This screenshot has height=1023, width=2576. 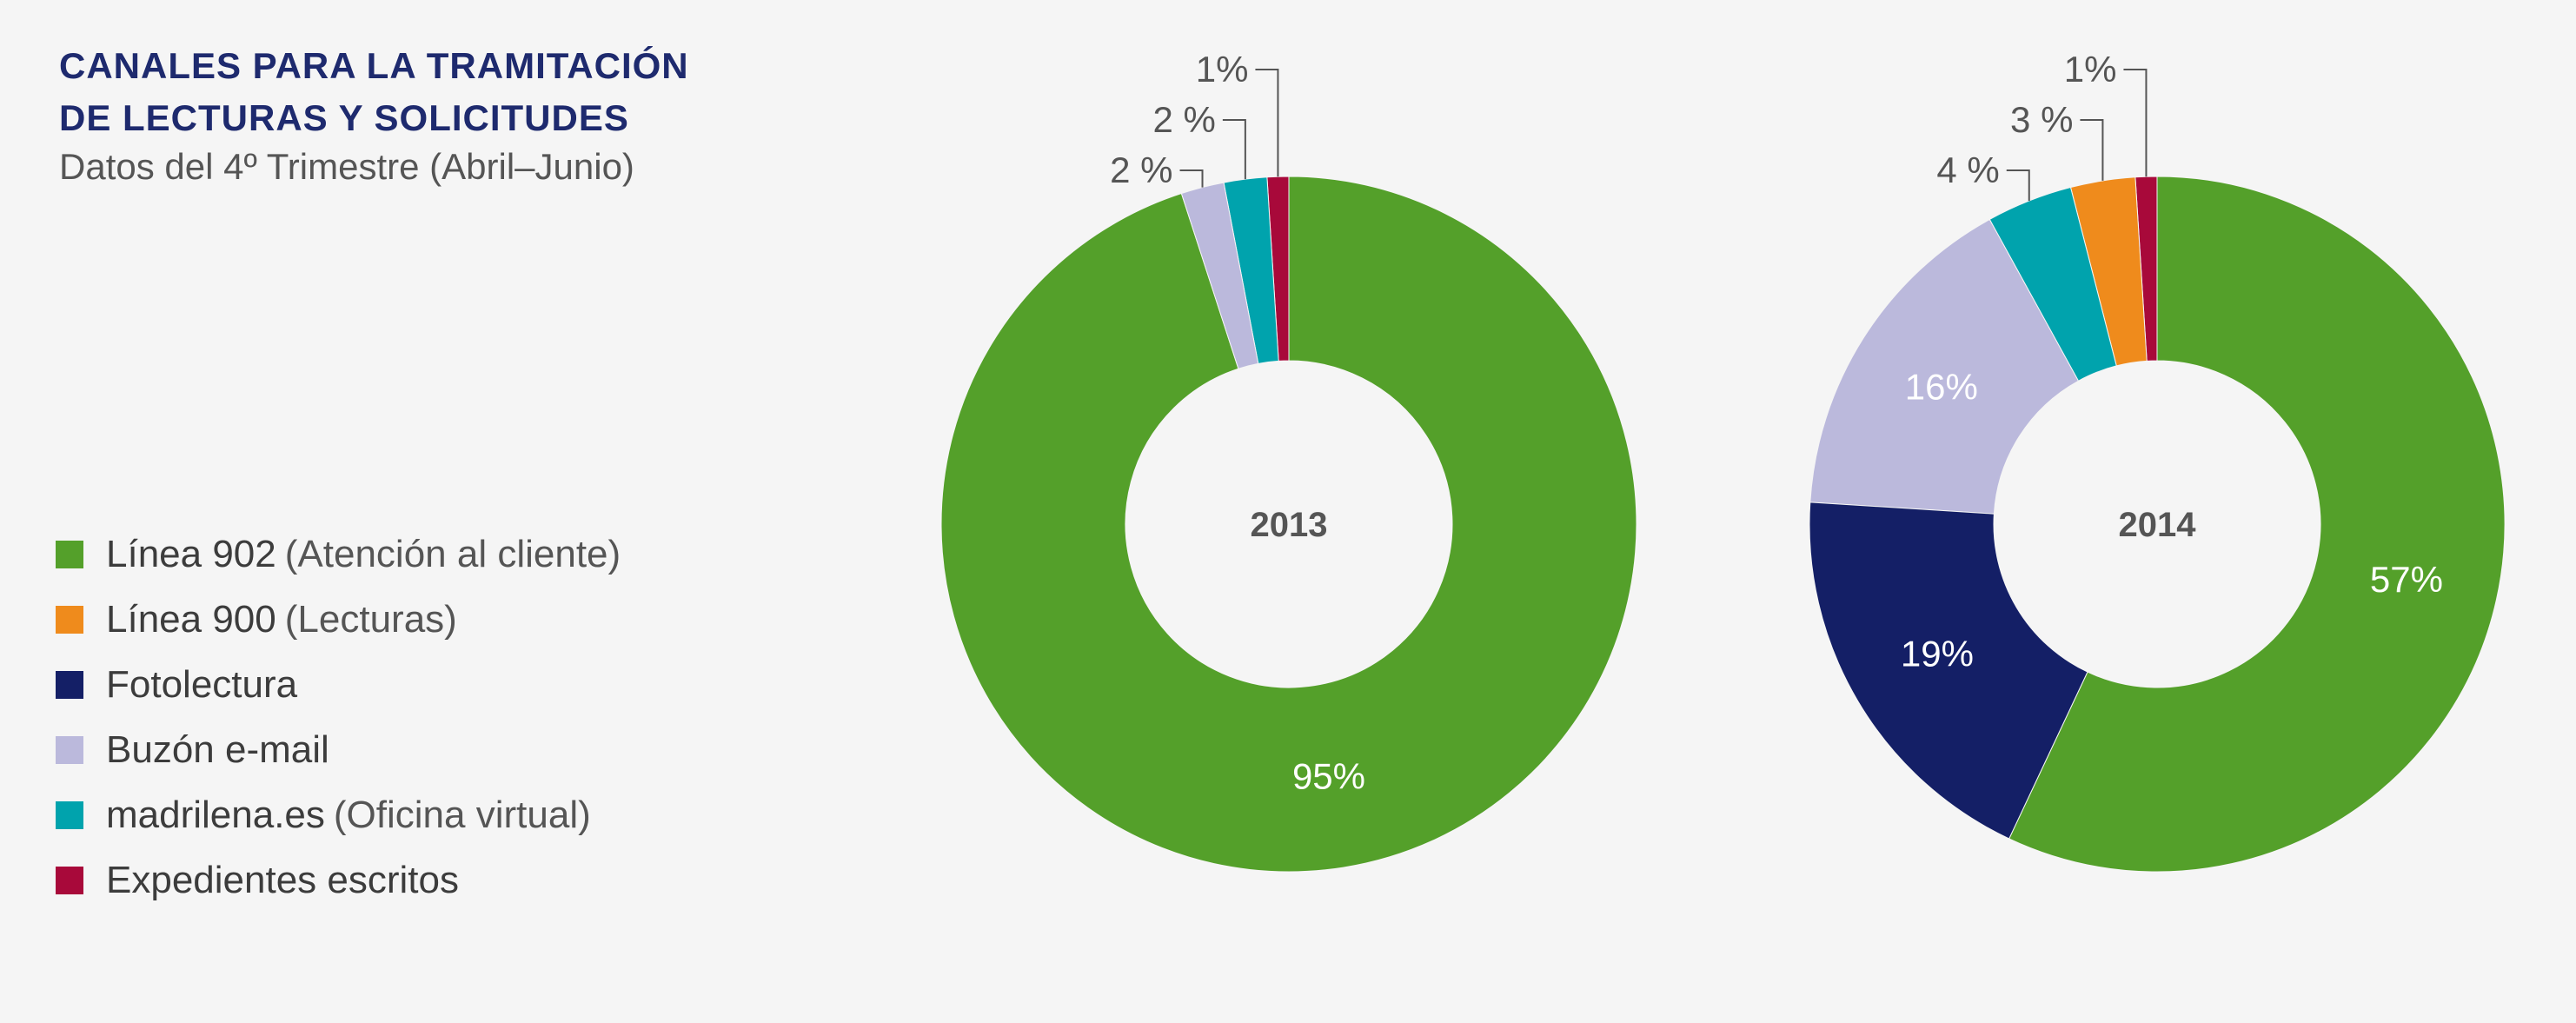 I want to click on callout-label: 3 %, so click(x=2041, y=119).